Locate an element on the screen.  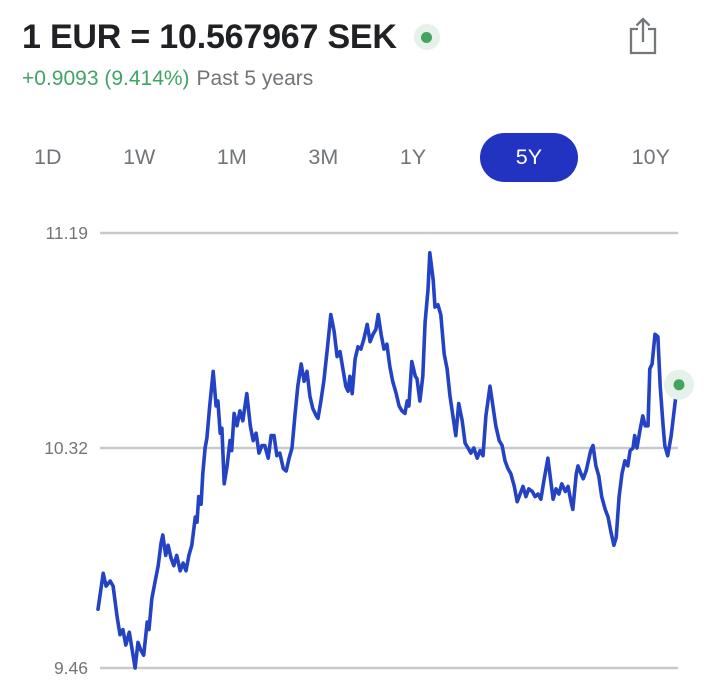
title-row: 1 EUR = 10.567967 SEK is located at coordinates (352, 29).